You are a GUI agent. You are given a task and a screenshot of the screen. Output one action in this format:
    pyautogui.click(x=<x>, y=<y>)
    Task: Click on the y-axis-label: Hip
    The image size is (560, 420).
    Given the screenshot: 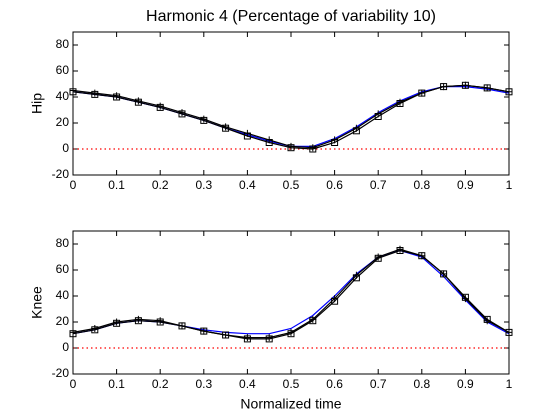 What is the action you would take?
    pyautogui.click(x=37, y=103)
    